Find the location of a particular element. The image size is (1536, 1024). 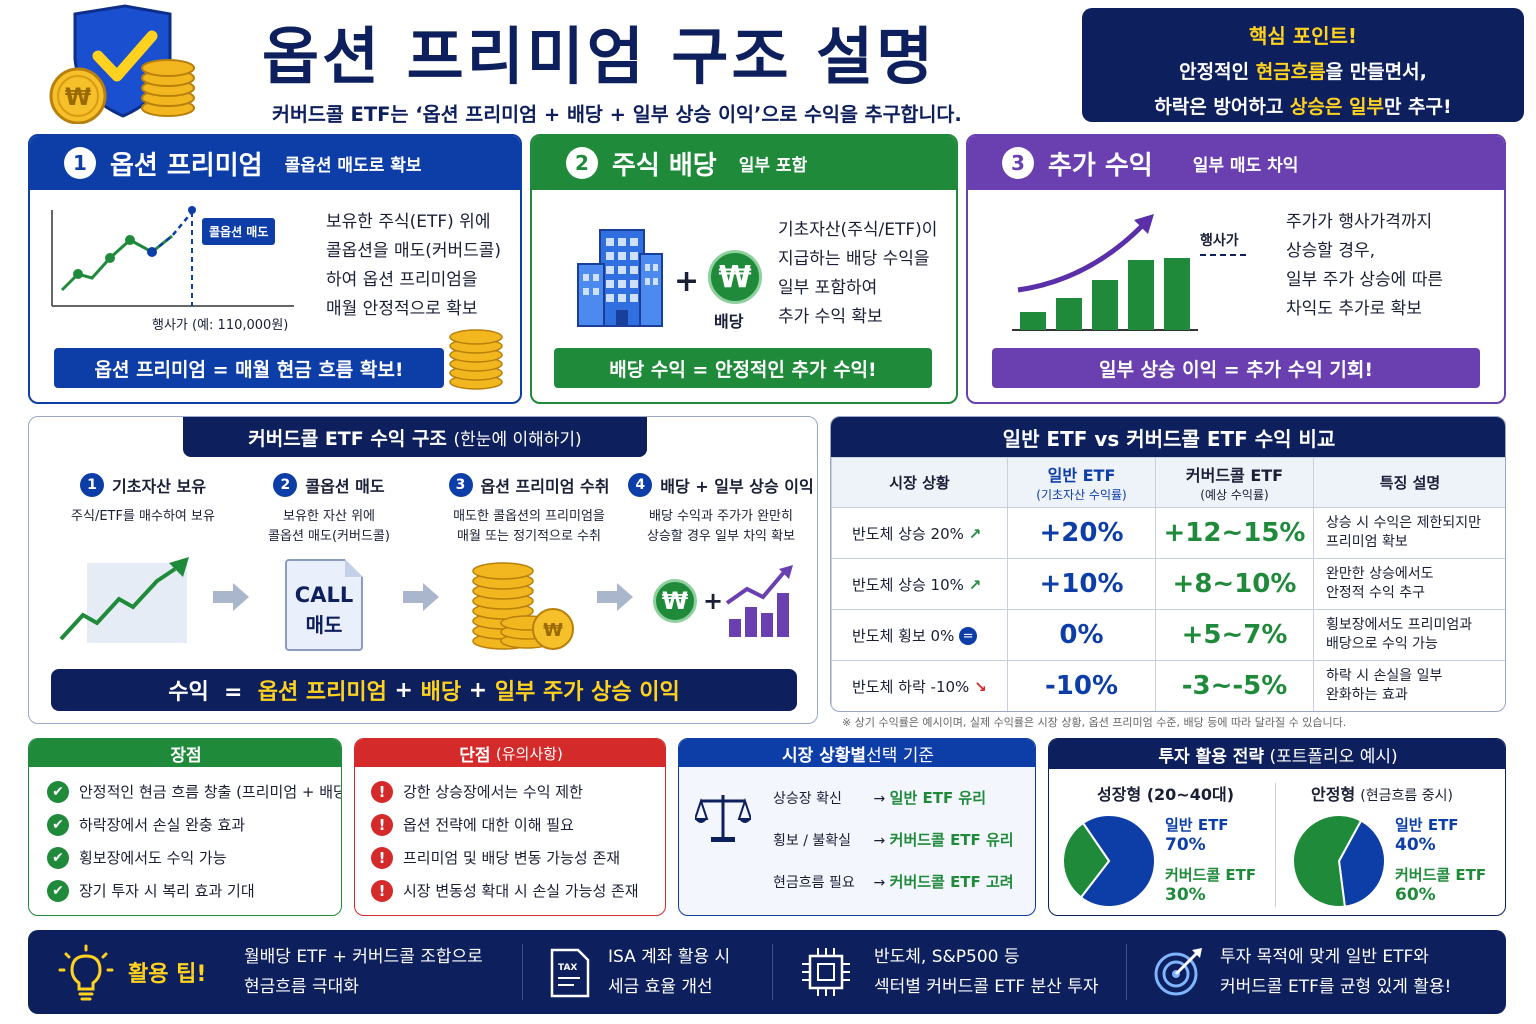

structure-title-box: 커버드콜 ETF 수익 구조 (한눈에 이해하기) is located at coordinates (415, 437).